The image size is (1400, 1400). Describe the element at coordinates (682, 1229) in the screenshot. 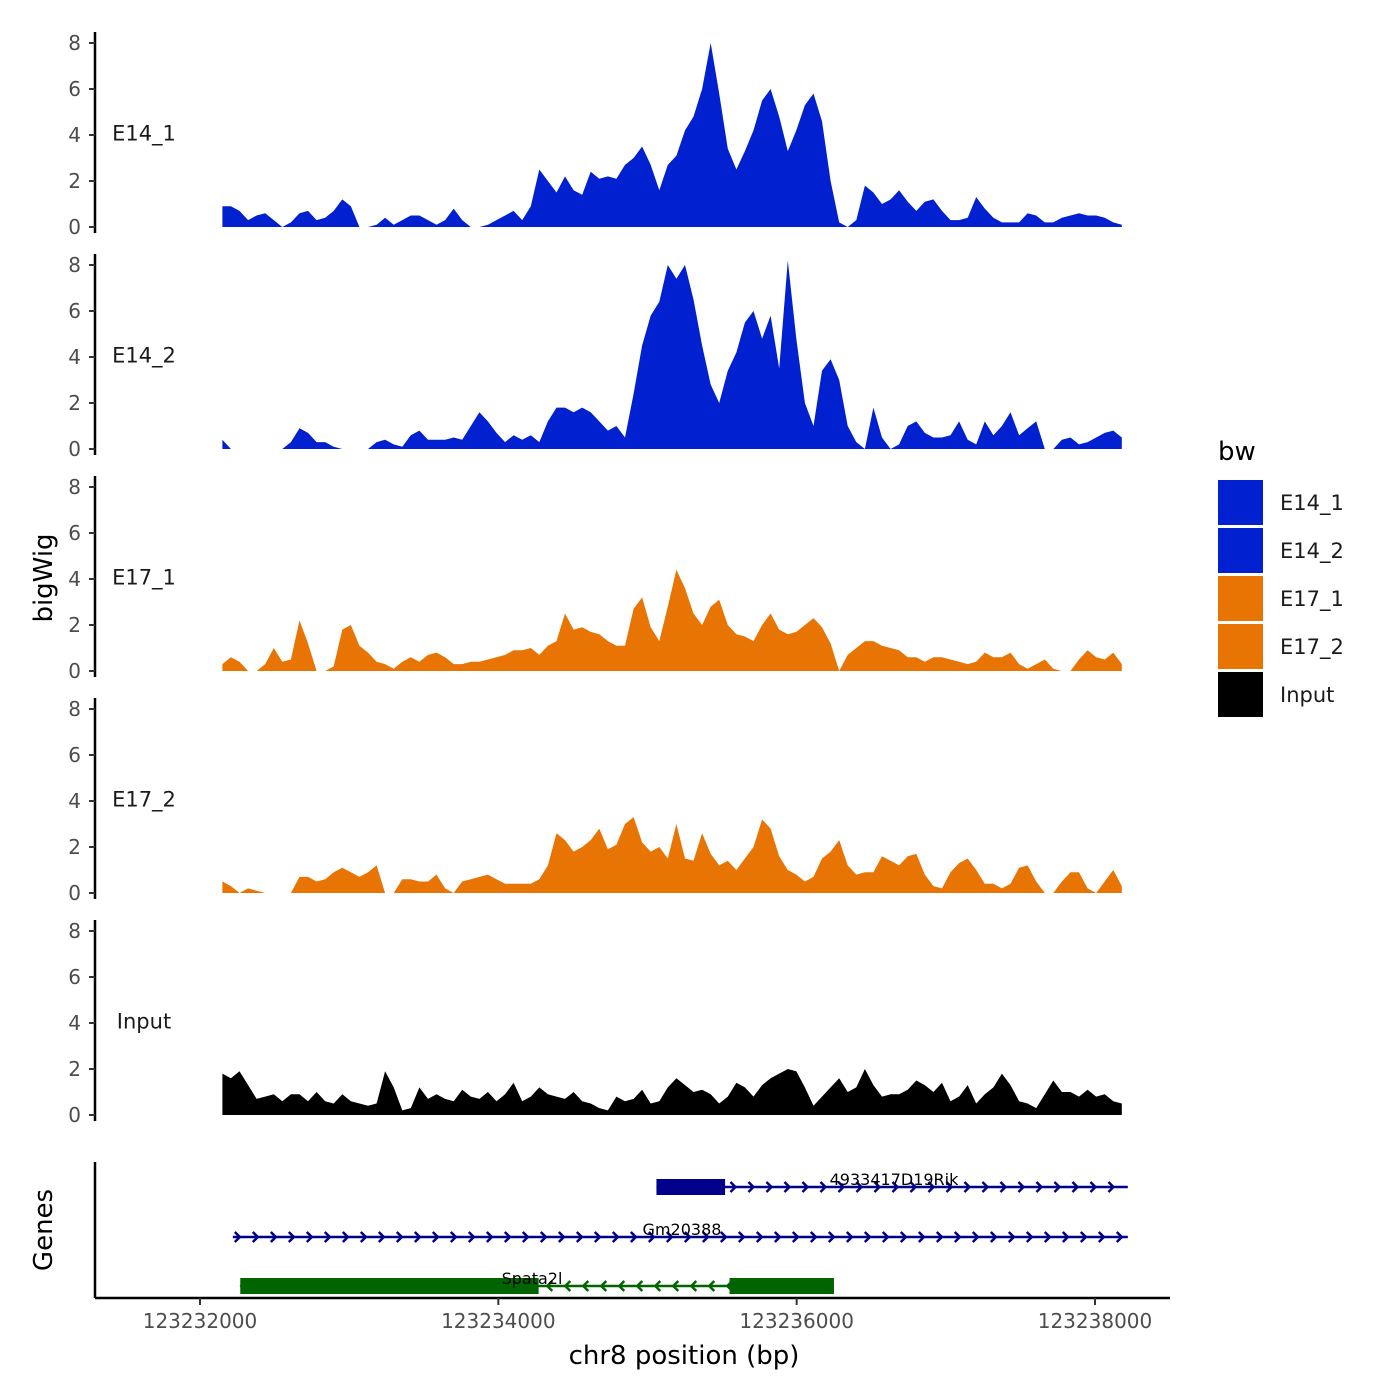

I see `gene-label: Gm20388` at that location.